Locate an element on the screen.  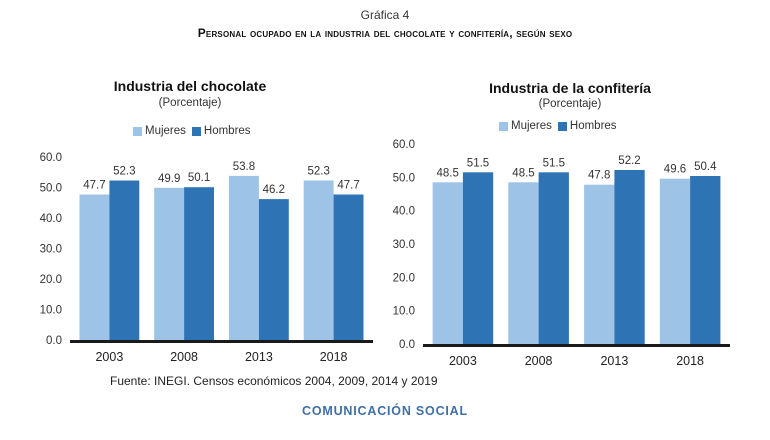
footer-label: COMUNICACIÓN SOCIAL is located at coordinates (385, 411).